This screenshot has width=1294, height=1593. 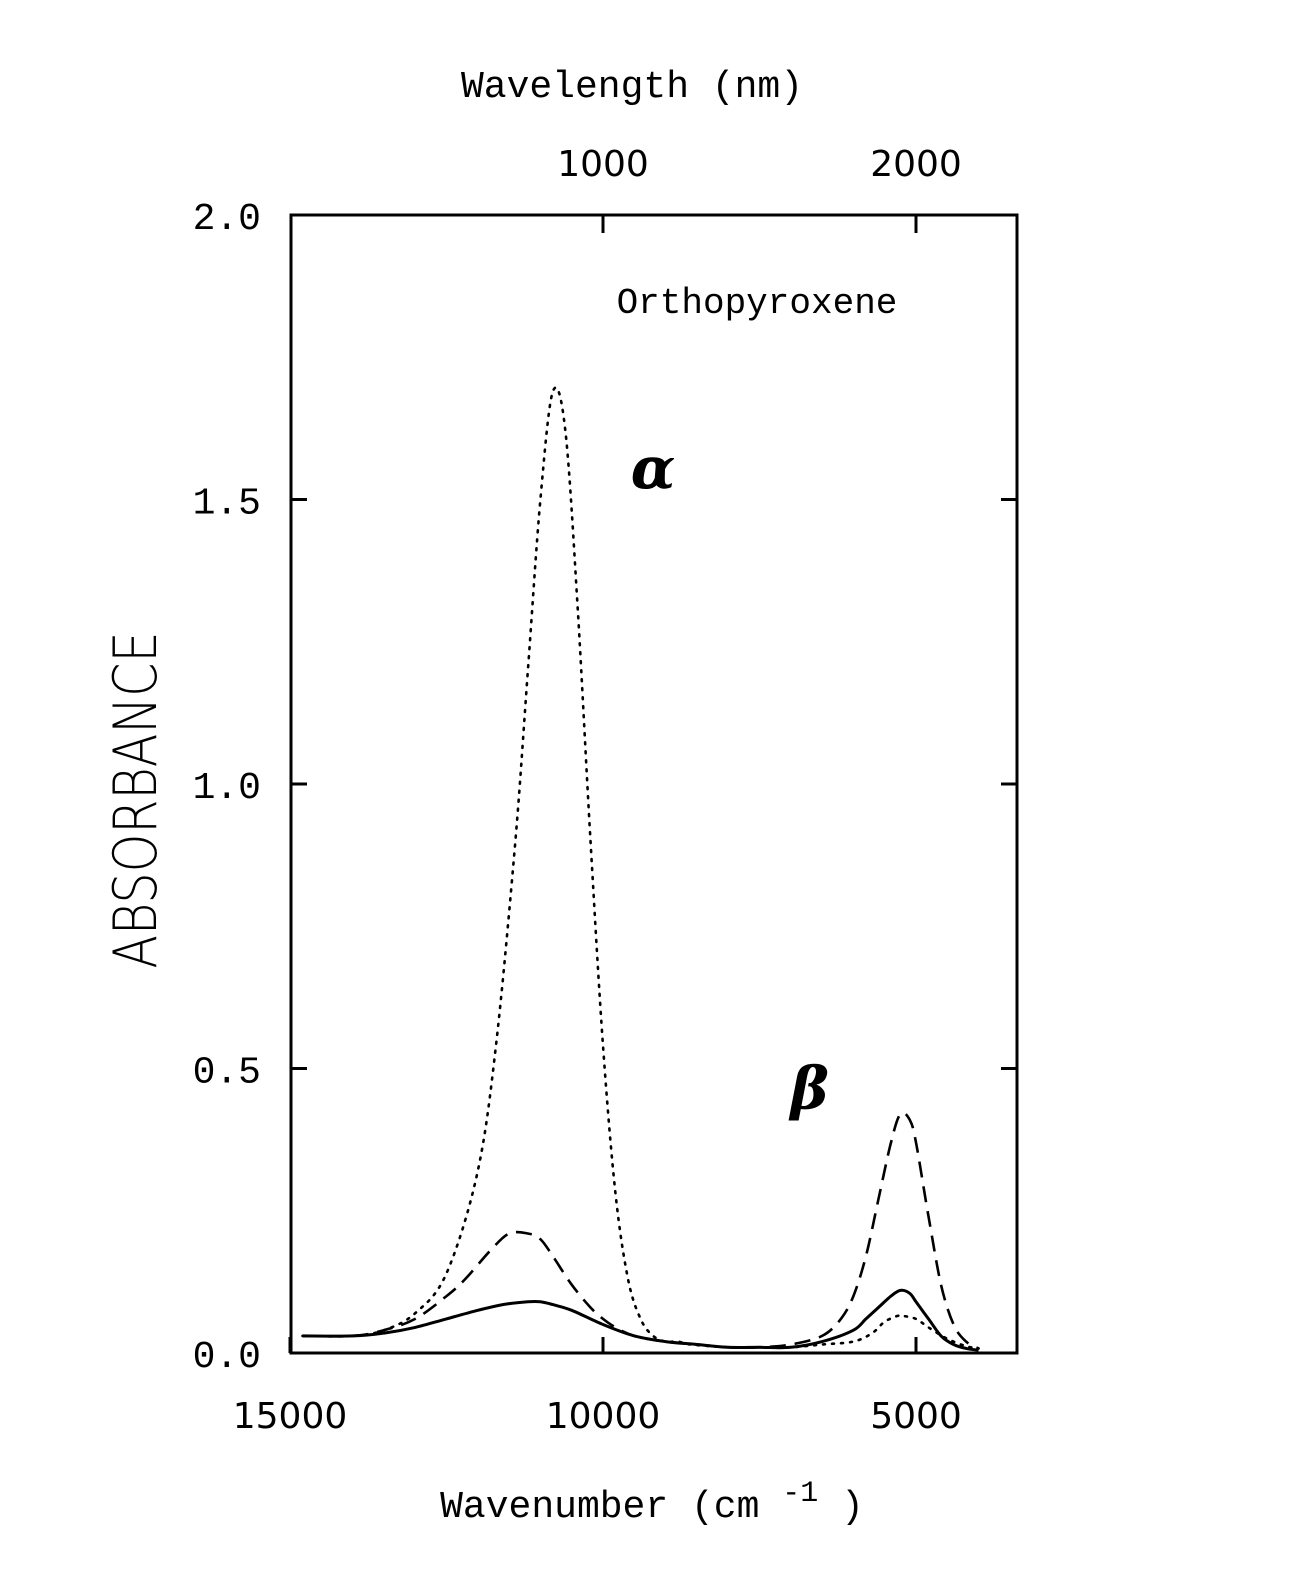 What do you see at coordinates (227, 504) in the screenshot?
I see `y-tick-label: 1.5` at bounding box center [227, 504].